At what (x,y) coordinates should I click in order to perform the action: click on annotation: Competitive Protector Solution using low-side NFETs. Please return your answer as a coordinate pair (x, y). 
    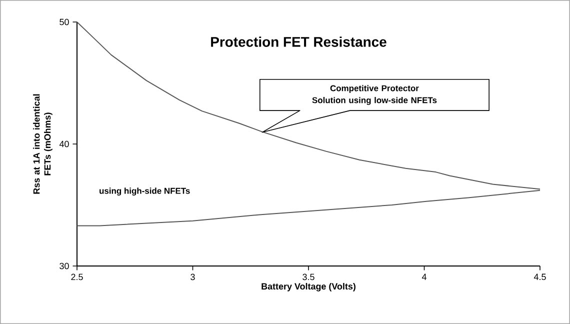
    Looking at the image, I should click on (374, 95).